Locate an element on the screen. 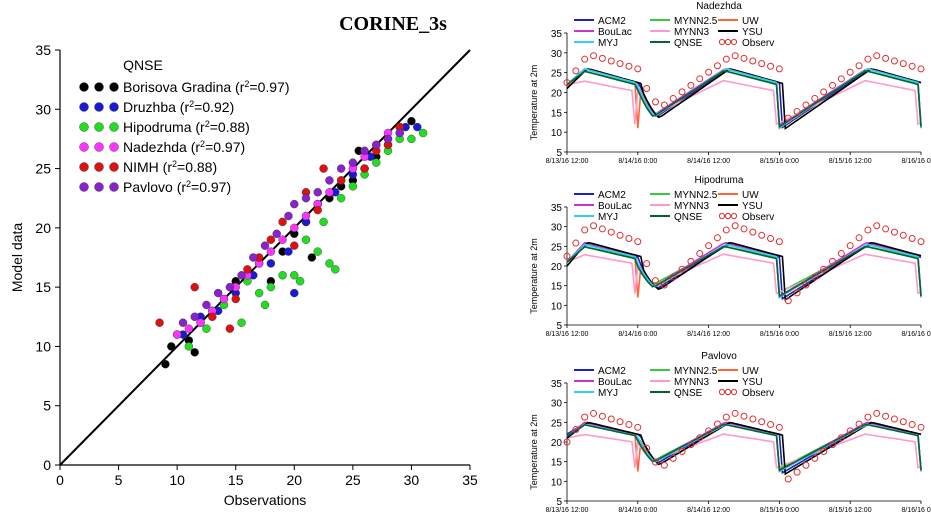  x-tick-label: 8/16/16 0:00 is located at coordinates (916, 161).